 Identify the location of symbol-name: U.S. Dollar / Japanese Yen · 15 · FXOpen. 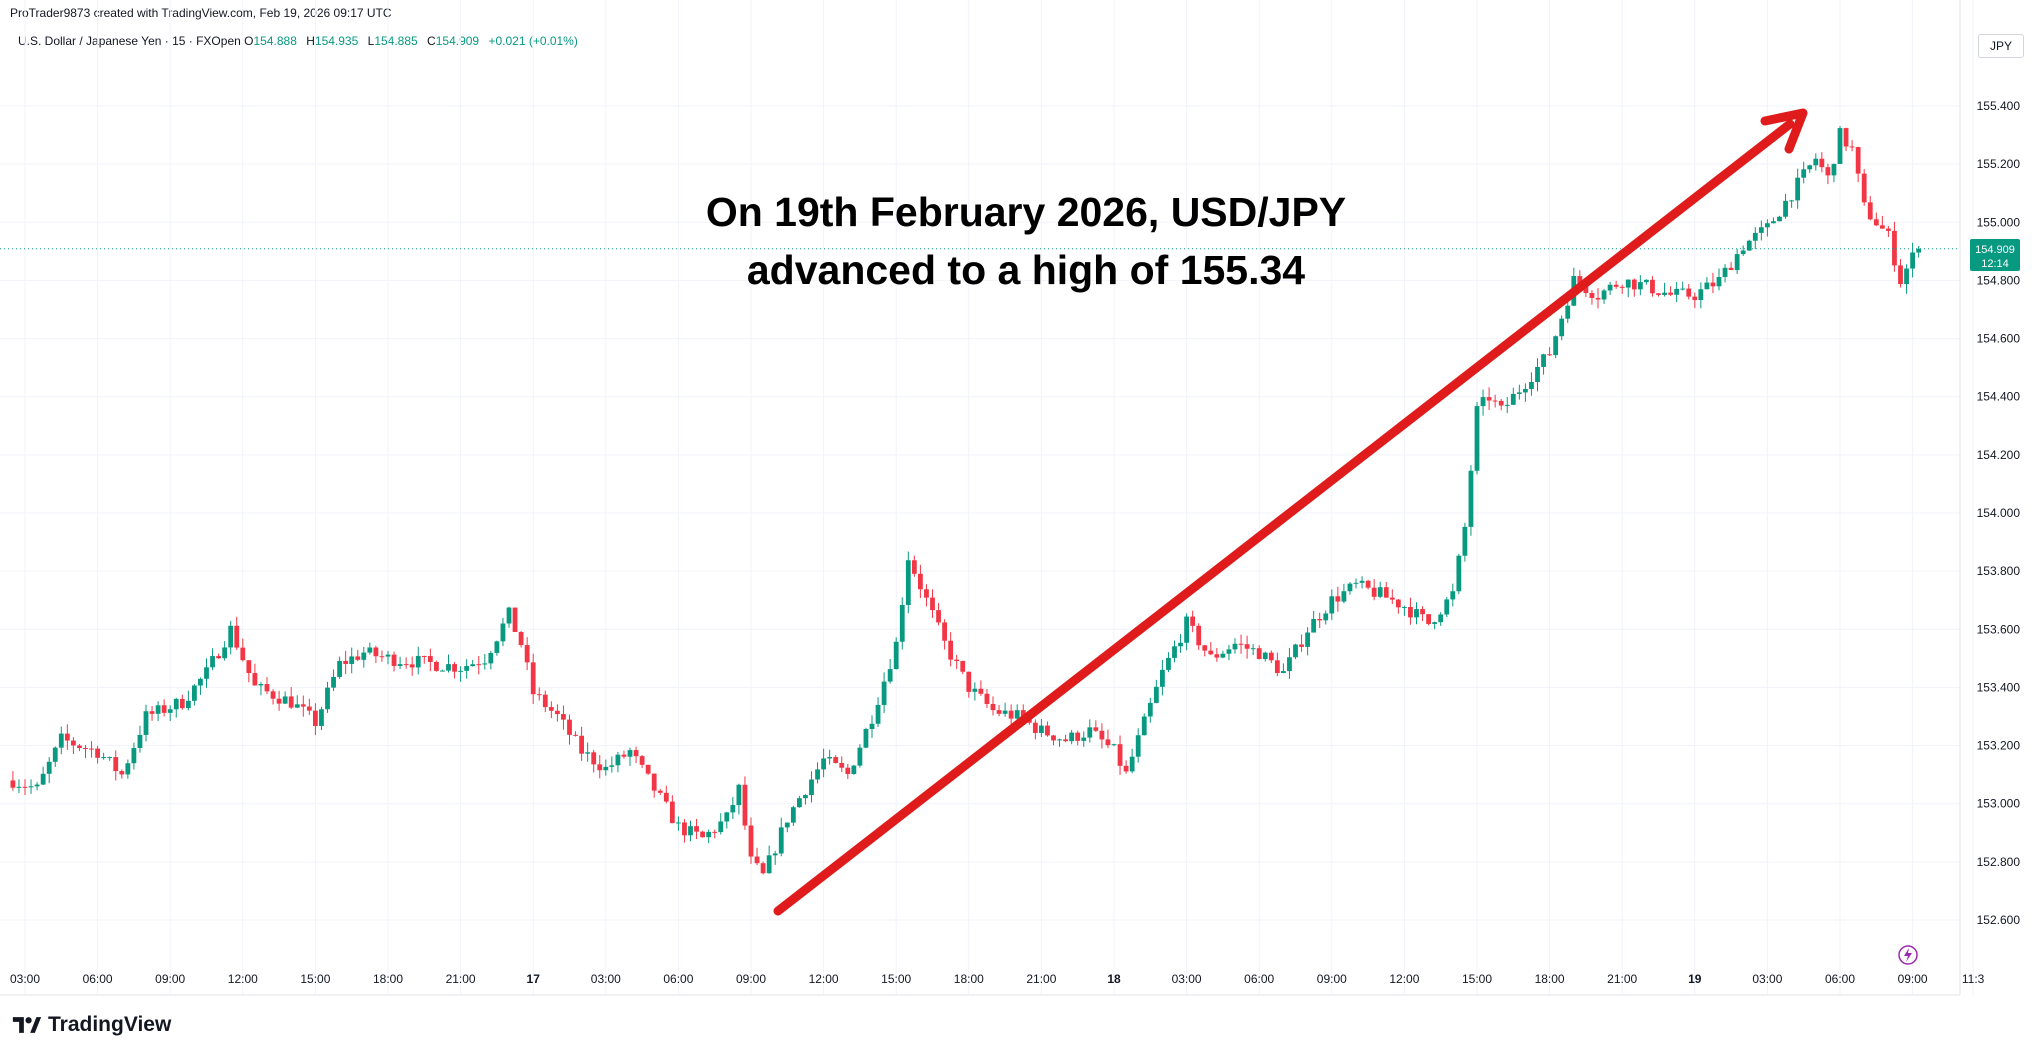
(129, 41).